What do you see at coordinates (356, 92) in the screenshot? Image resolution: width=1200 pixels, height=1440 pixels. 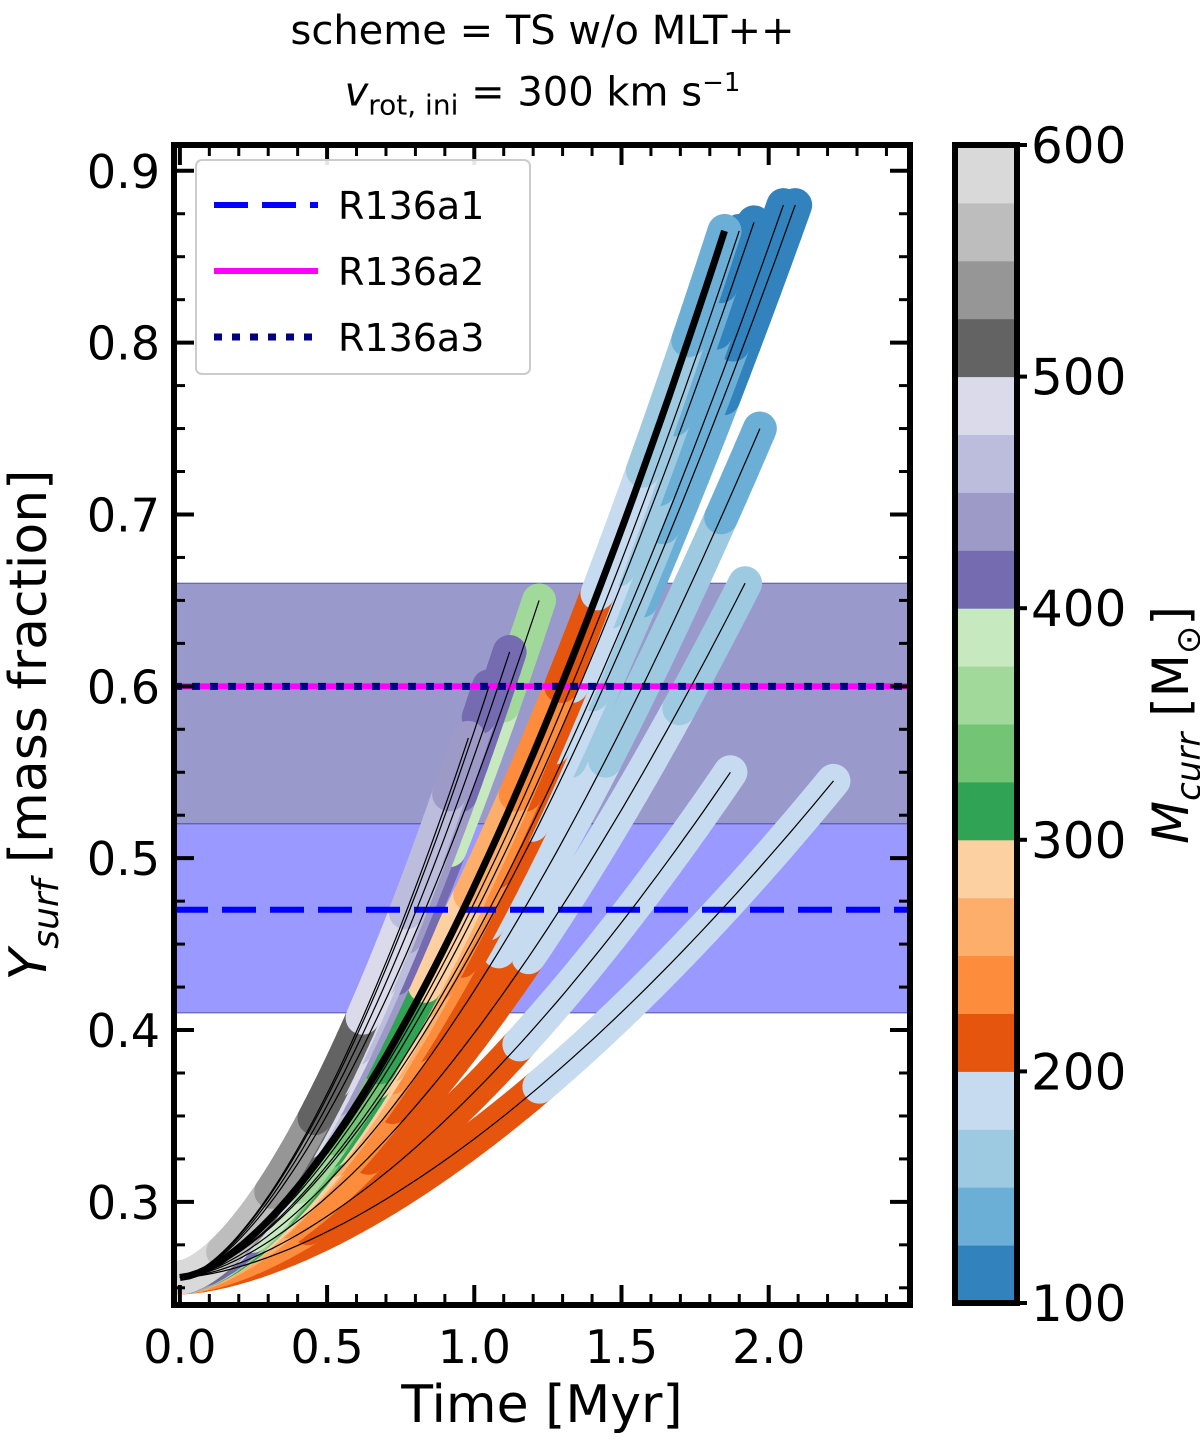 I see `title-var: v` at bounding box center [356, 92].